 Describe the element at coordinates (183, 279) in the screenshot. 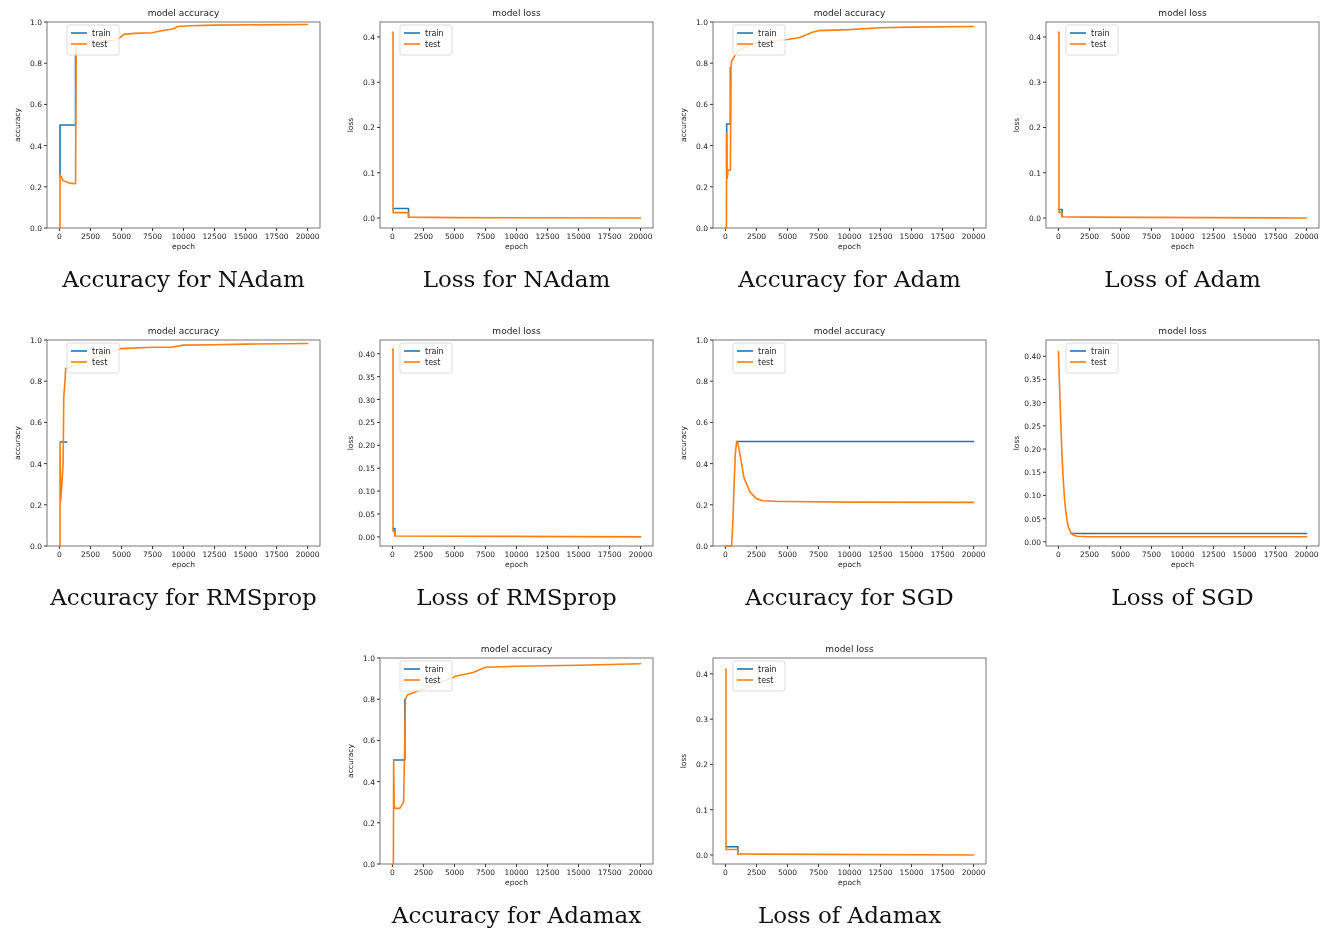

I see `text: Accuracy for NAdam` at that location.